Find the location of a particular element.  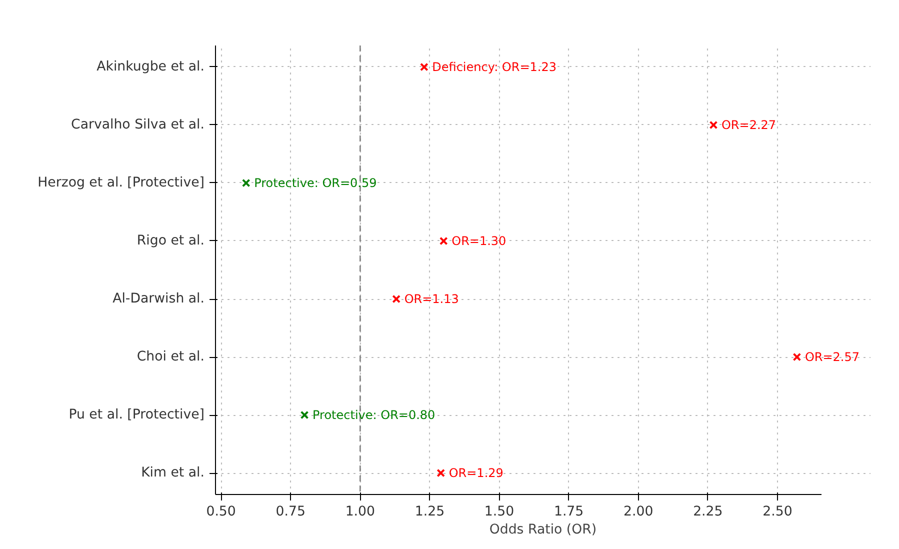

x-tick-label: 2.50 is located at coordinates (777, 512).